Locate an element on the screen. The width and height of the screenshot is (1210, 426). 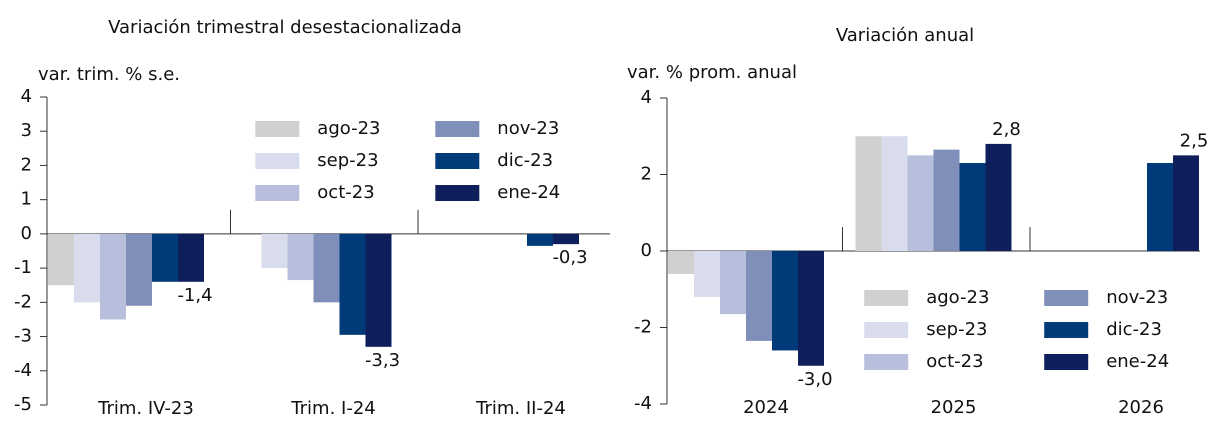
value-label: 2,5 is located at coordinates (1194, 140).